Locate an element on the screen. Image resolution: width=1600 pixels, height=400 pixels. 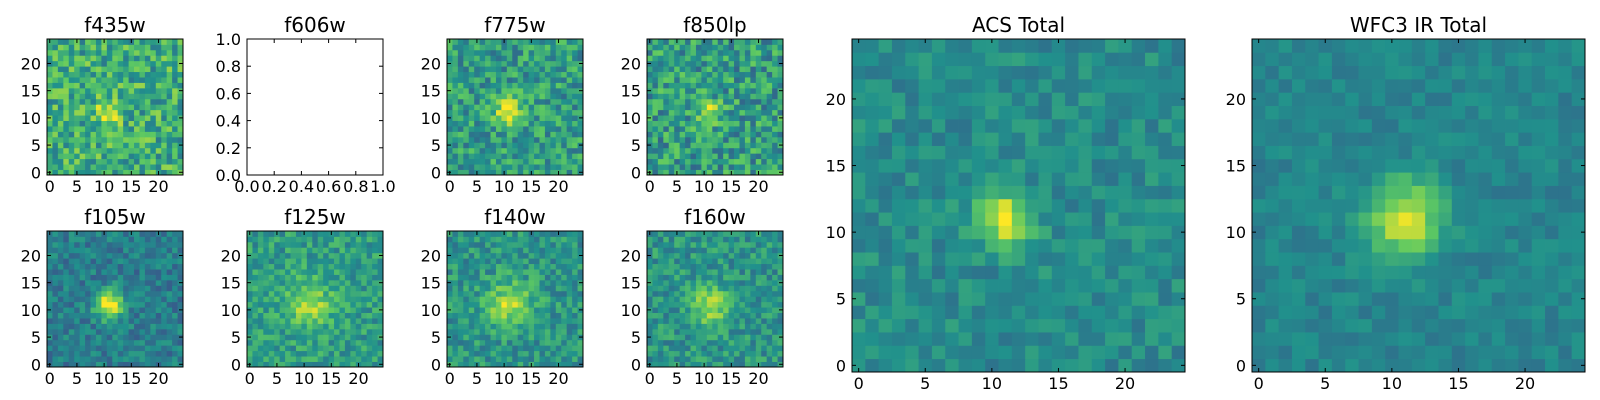
x-tick-label: 15 is located at coordinates (131, 186).